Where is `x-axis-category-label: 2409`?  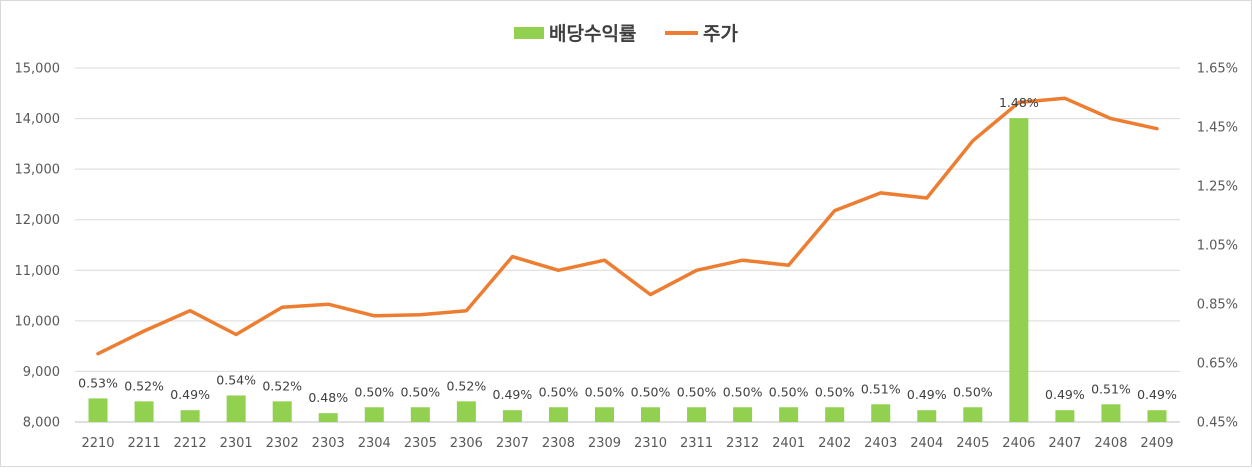
x-axis-category-label: 2409 is located at coordinates (1156, 443).